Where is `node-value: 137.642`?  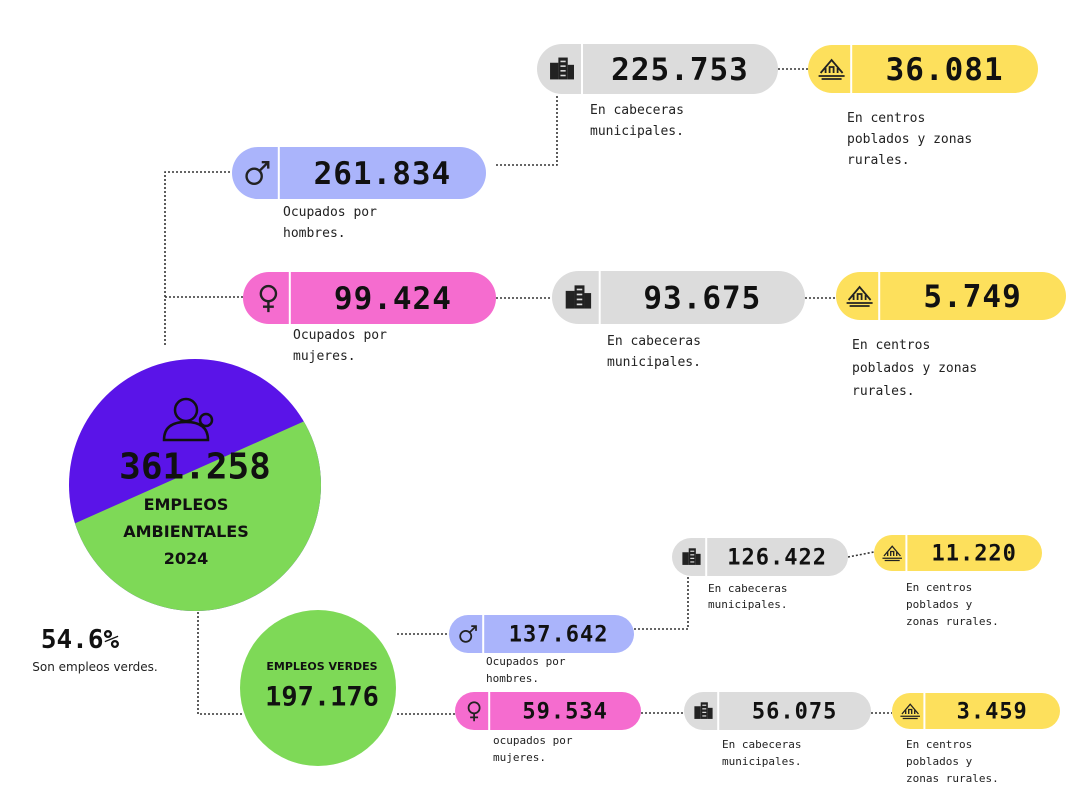
node-value: 137.642 is located at coordinates (559, 635).